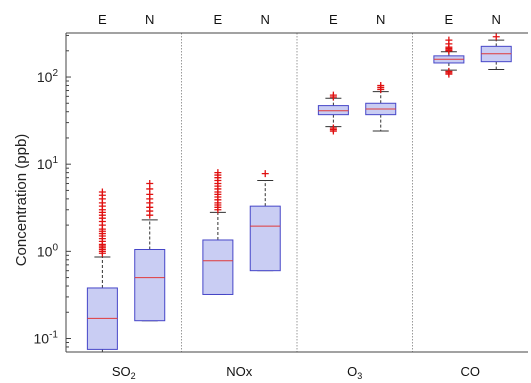  I want to click on box-CO-E, so click(449, 57).